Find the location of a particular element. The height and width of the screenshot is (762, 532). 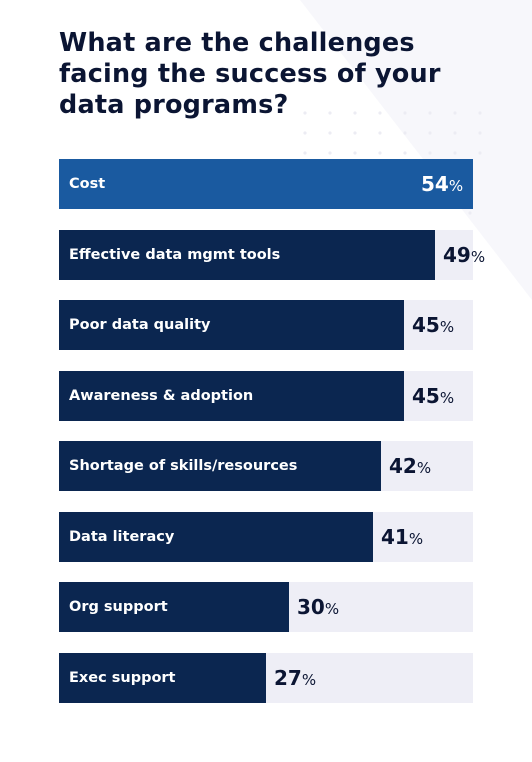

bar-row: Exec support 27% is located at coordinates (266, 677).